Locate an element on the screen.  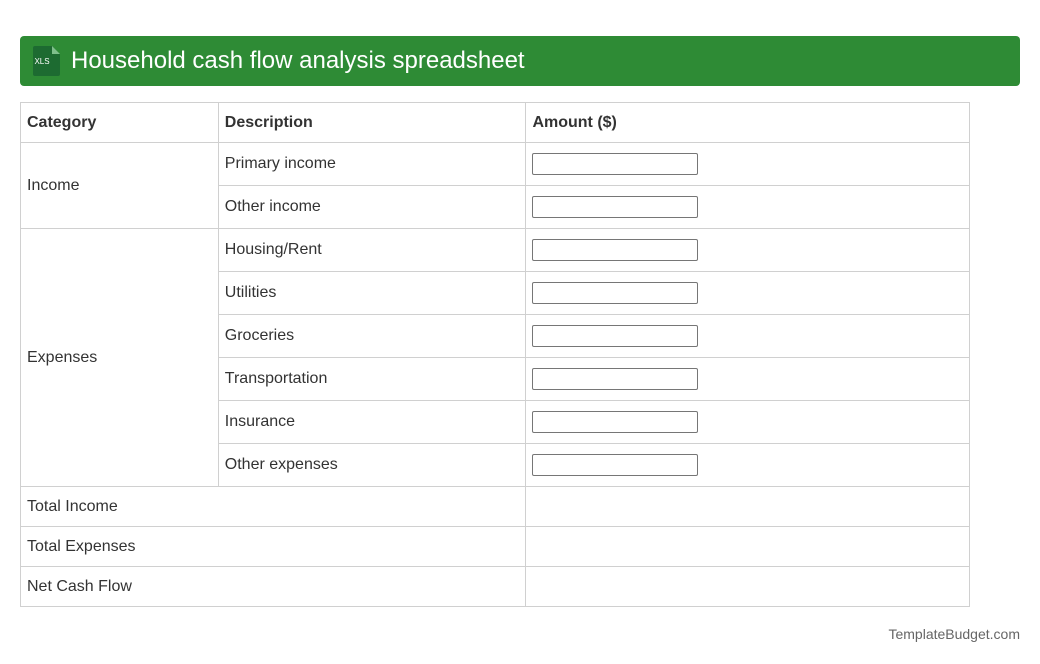
description-cell: Primary income is located at coordinates (372, 164).